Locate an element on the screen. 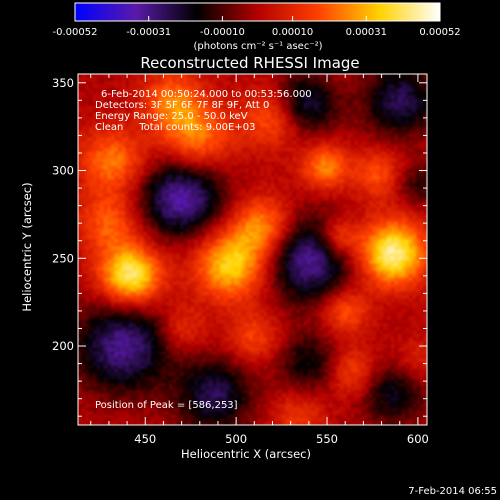  x-axis-label: Heliocentric X (arcsec) is located at coordinates (246, 454).